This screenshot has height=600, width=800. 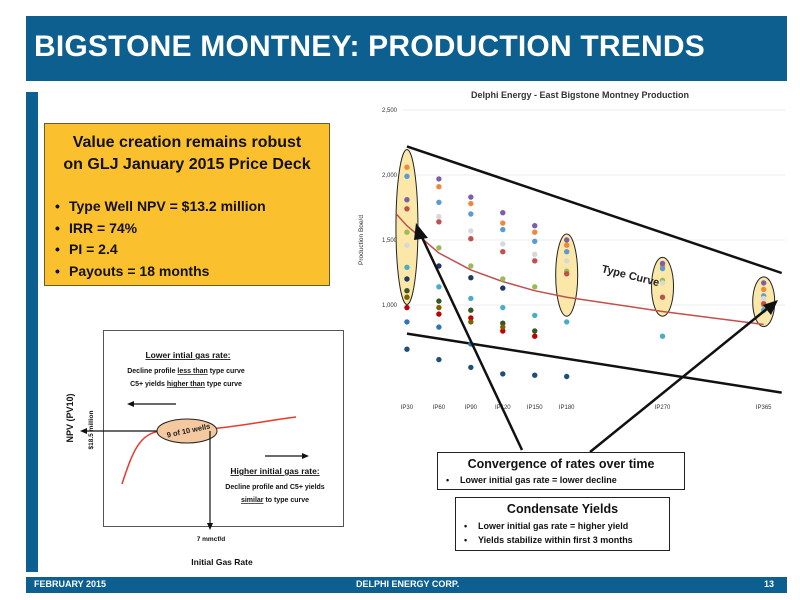 What do you see at coordinates (32, 332) in the screenshot?
I see `left-accent-bar` at bounding box center [32, 332].